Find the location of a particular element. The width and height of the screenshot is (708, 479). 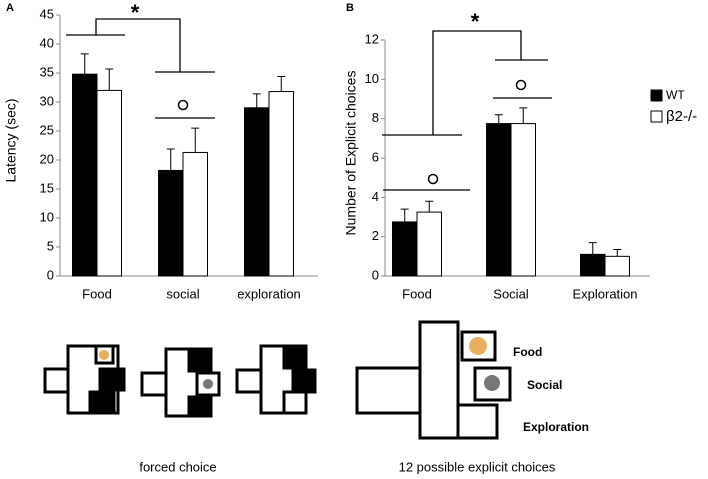

y-tick-label: 8 is located at coordinates (375, 117).